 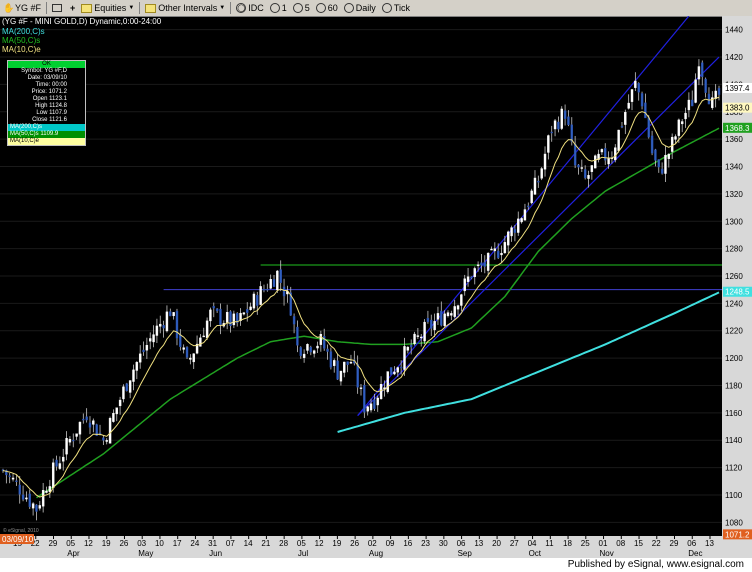 I want to click on x-tick-label: 25, so click(x=585, y=543).